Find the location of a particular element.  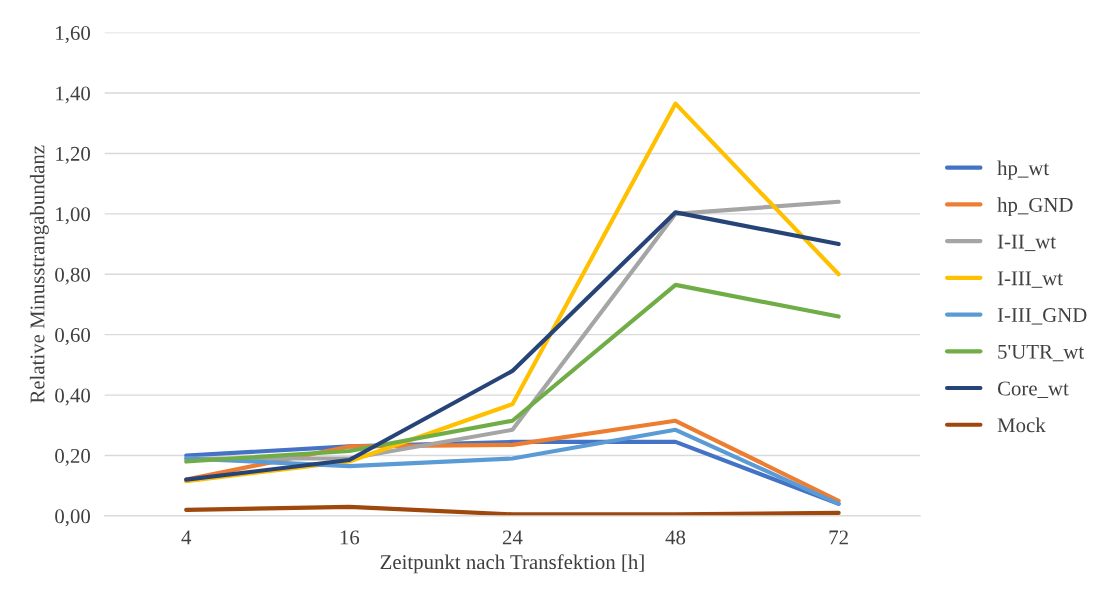

y-tick-label: 0,80 is located at coordinates (73, 276).